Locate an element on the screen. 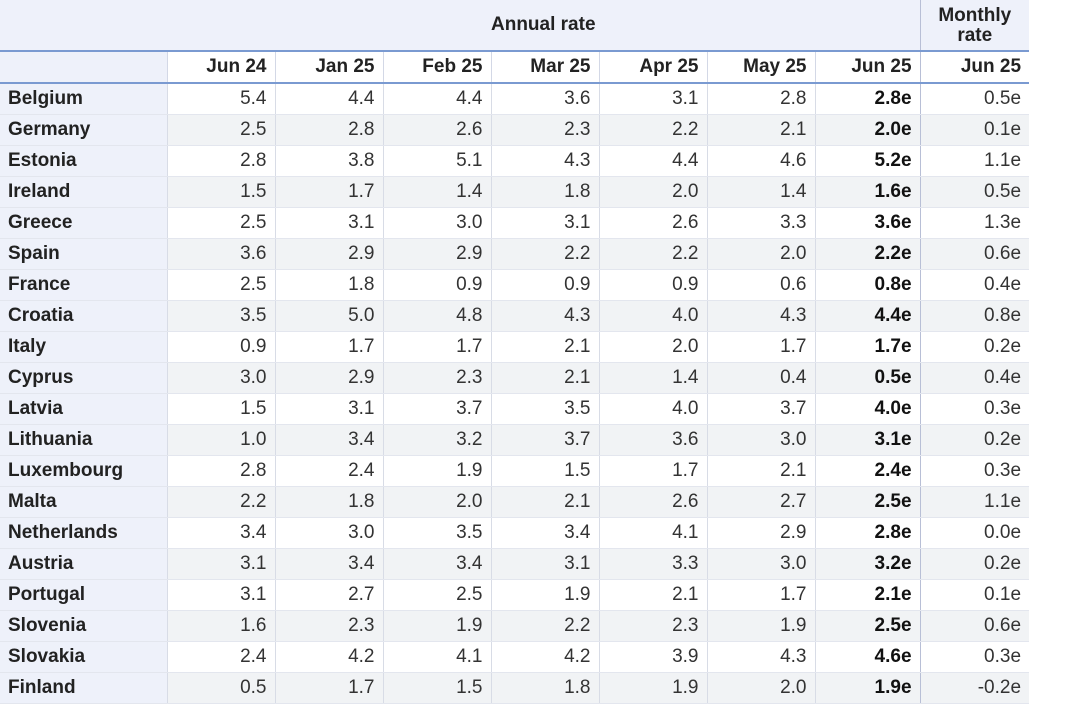  annual-rate-cell: 4.4 is located at coordinates (436, 99).